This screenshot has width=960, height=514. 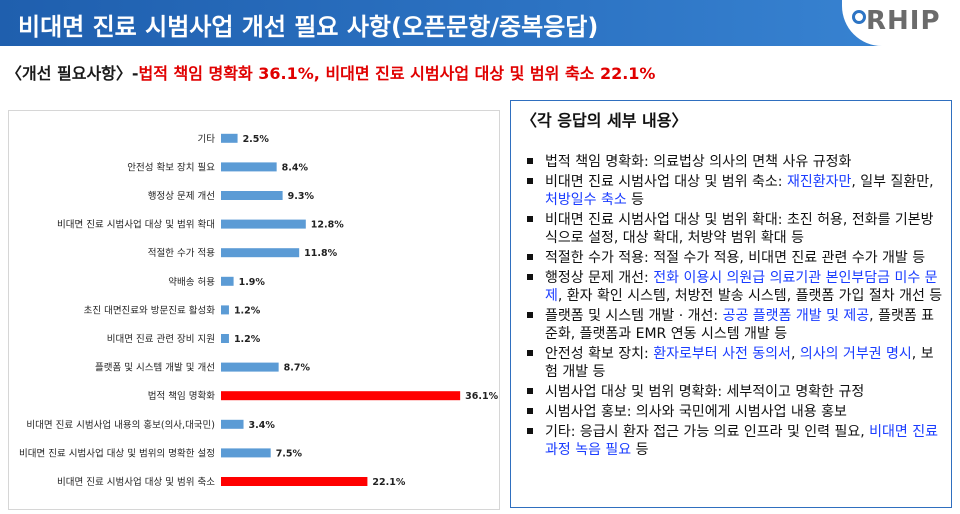 What do you see at coordinates (903, 21) in the screenshot?
I see `logo-text: RHIP` at bounding box center [903, 21].